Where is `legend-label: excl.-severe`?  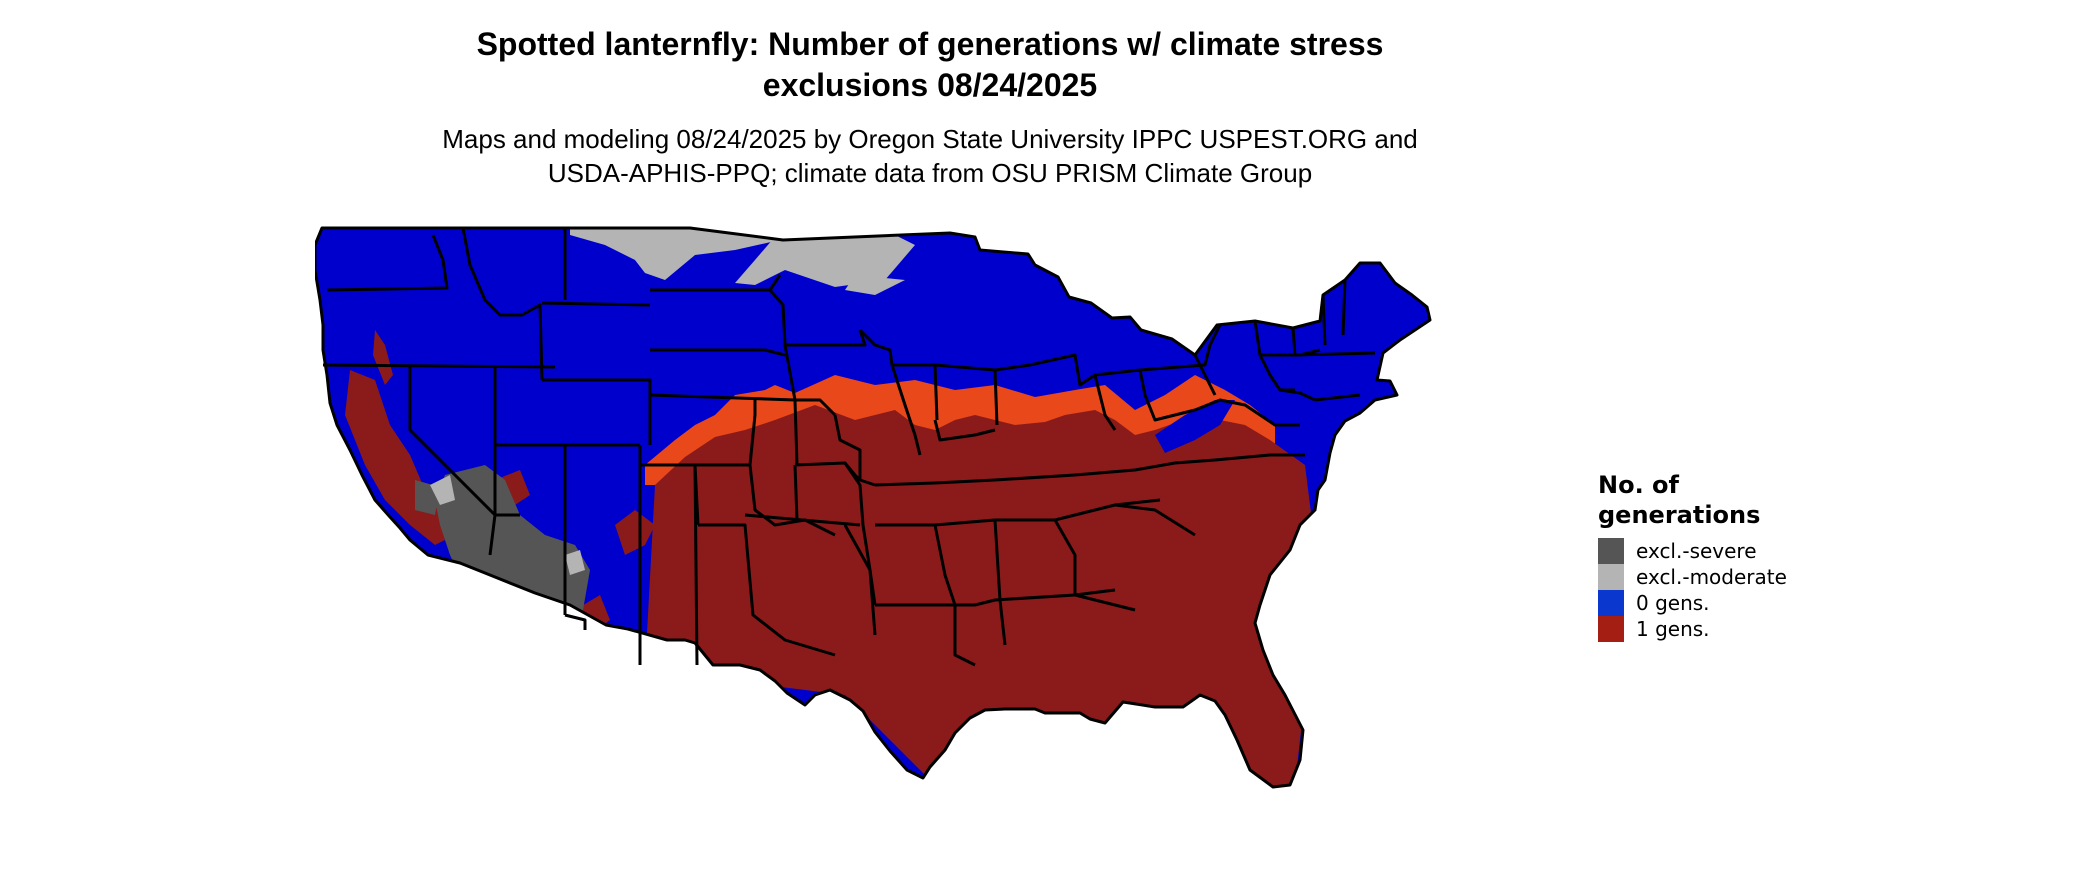
legend-label: excl.-severe is located at coordinates (1696, 551).